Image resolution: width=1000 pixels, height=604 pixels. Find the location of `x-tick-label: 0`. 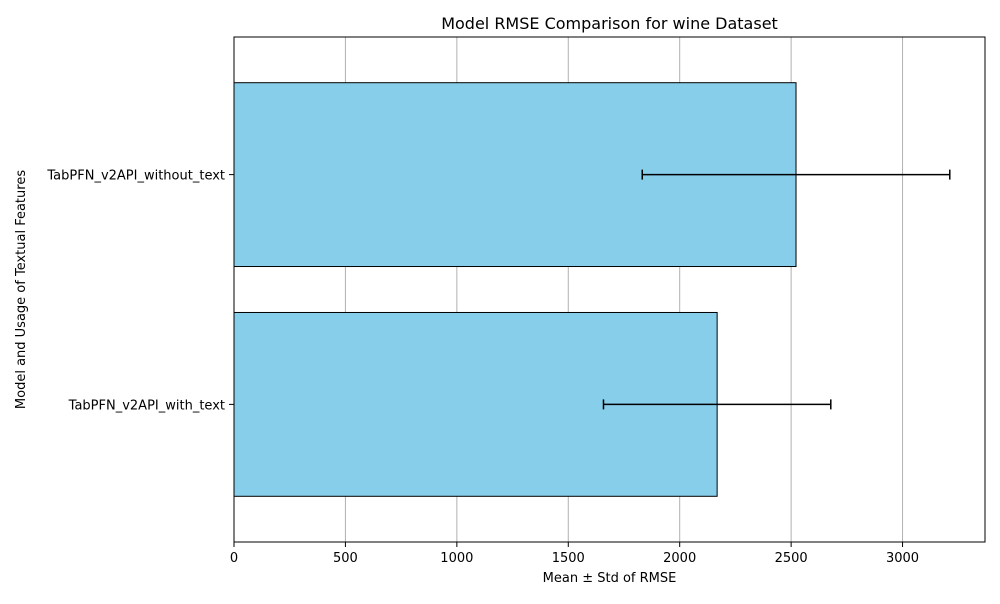

x-tick-label: 0 is located at coordinates (234, 558).